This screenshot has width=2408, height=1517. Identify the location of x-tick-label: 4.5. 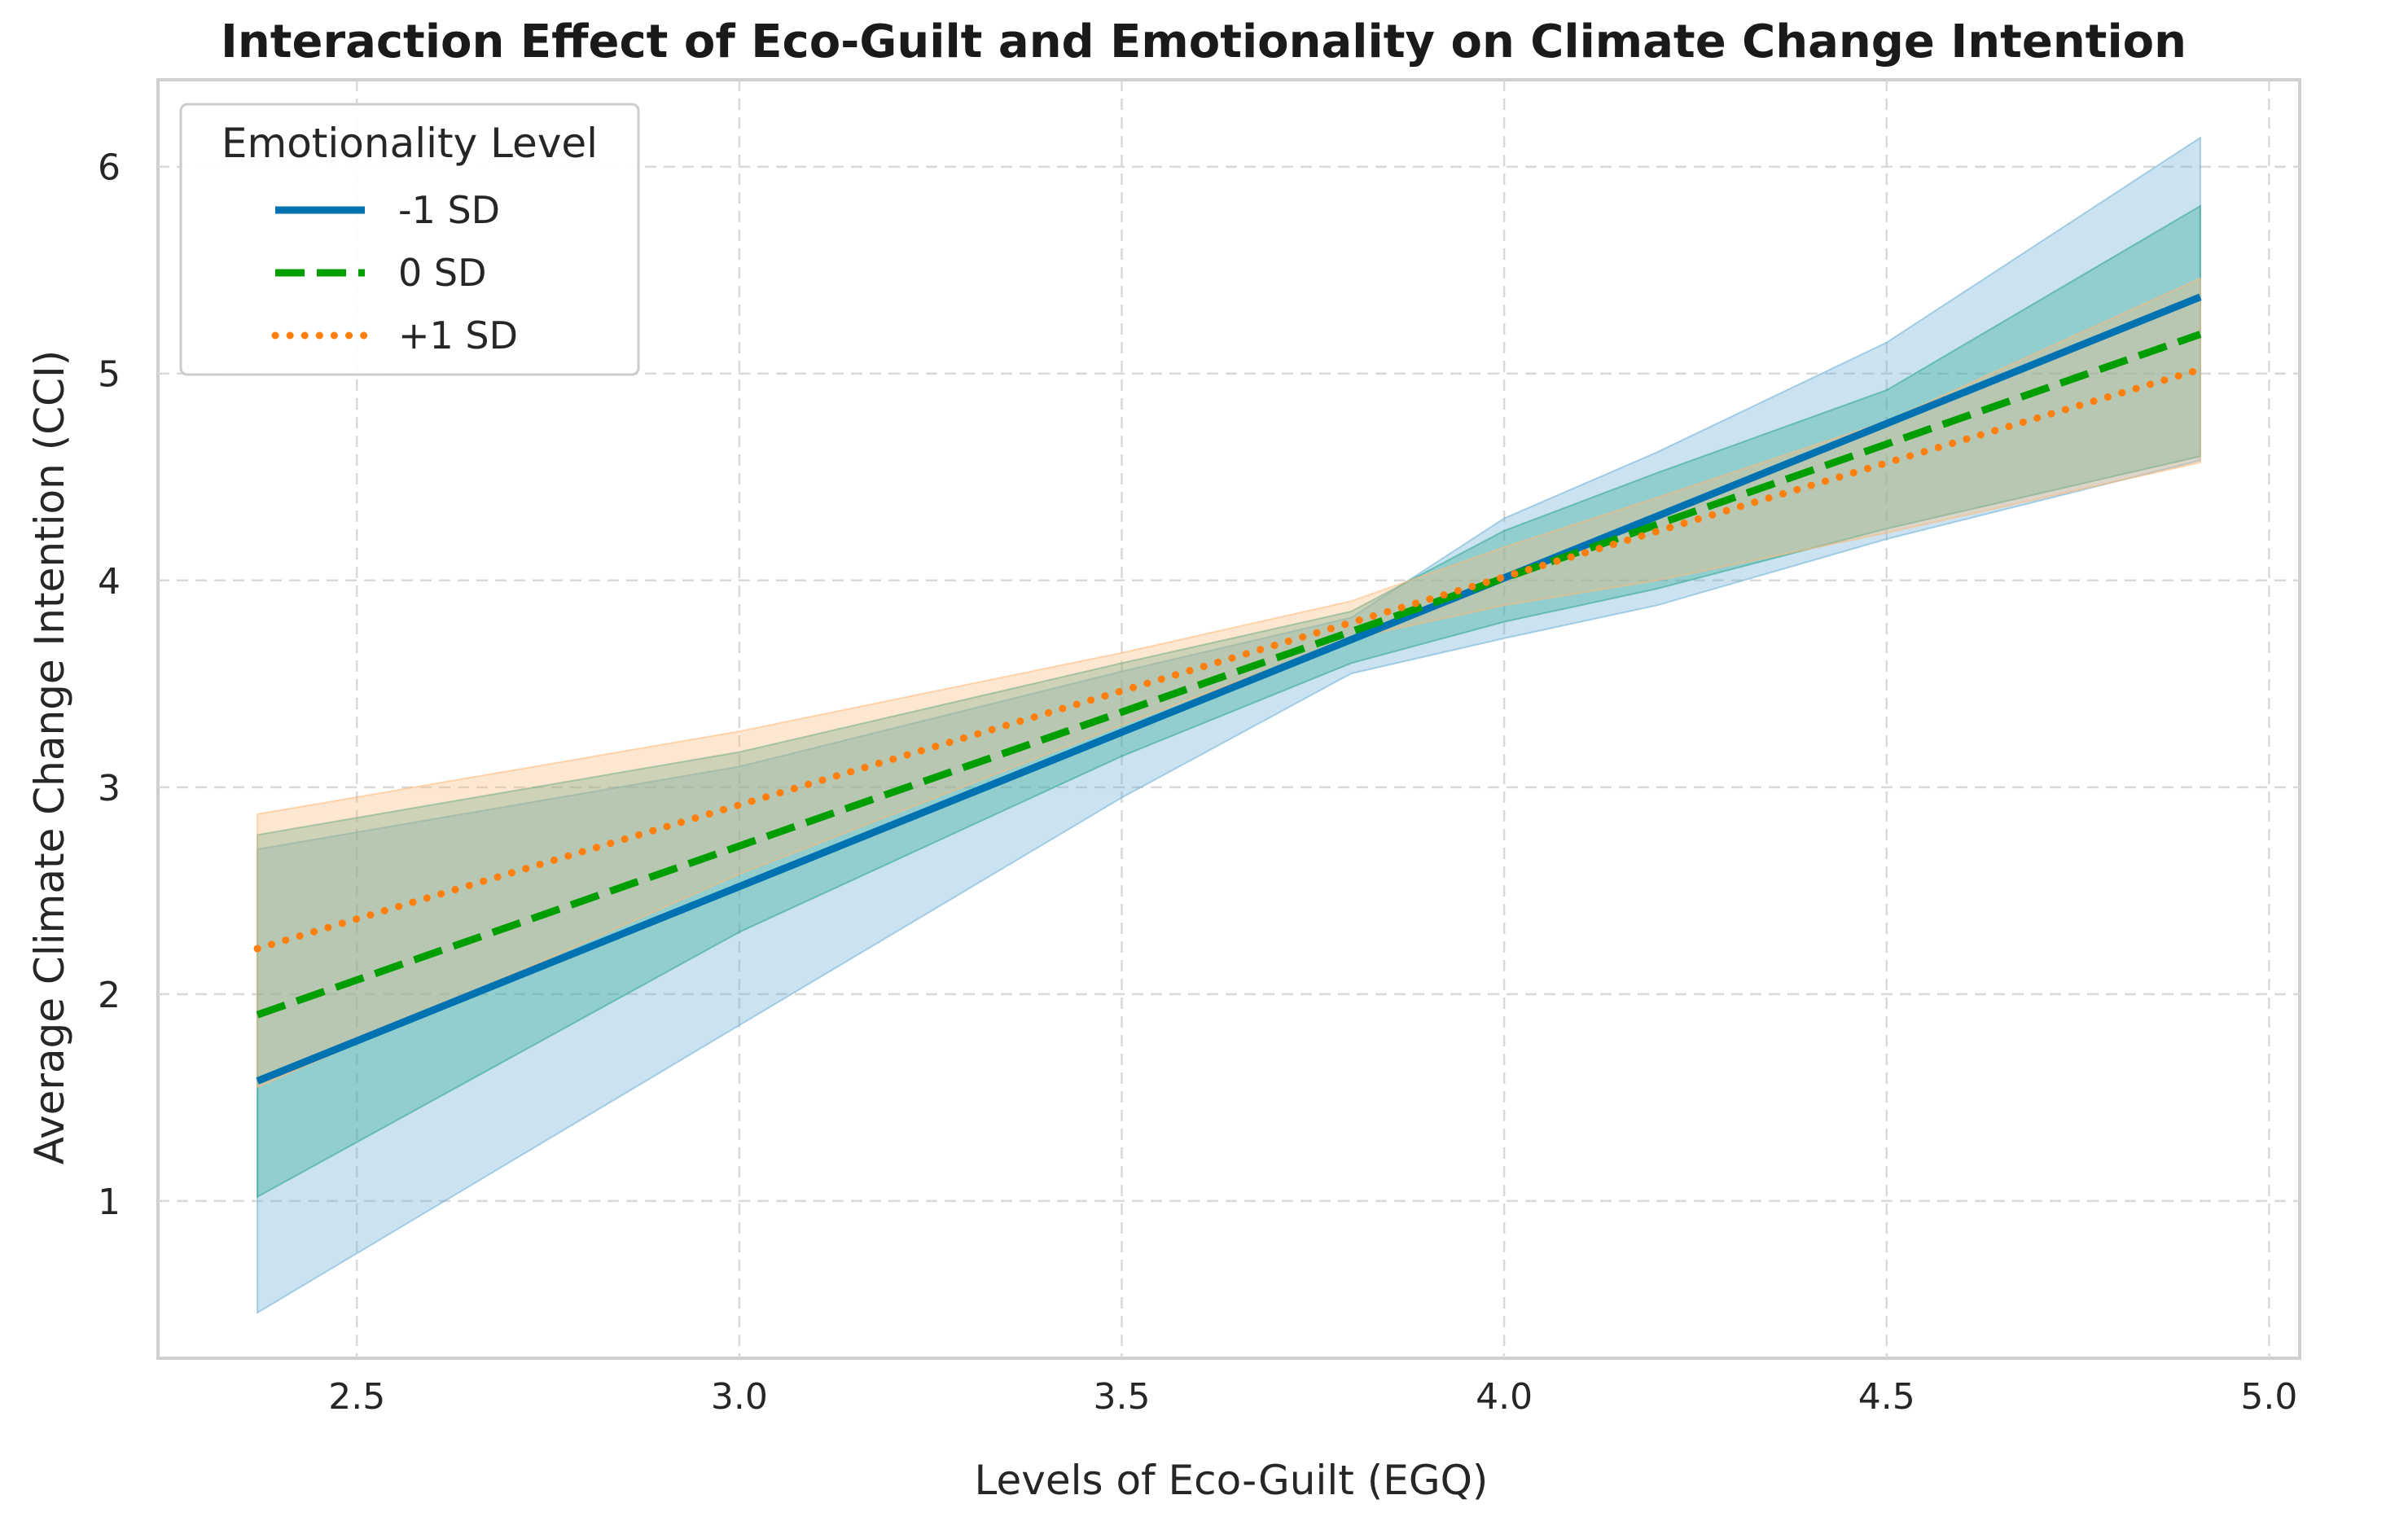
(1886, 1397).